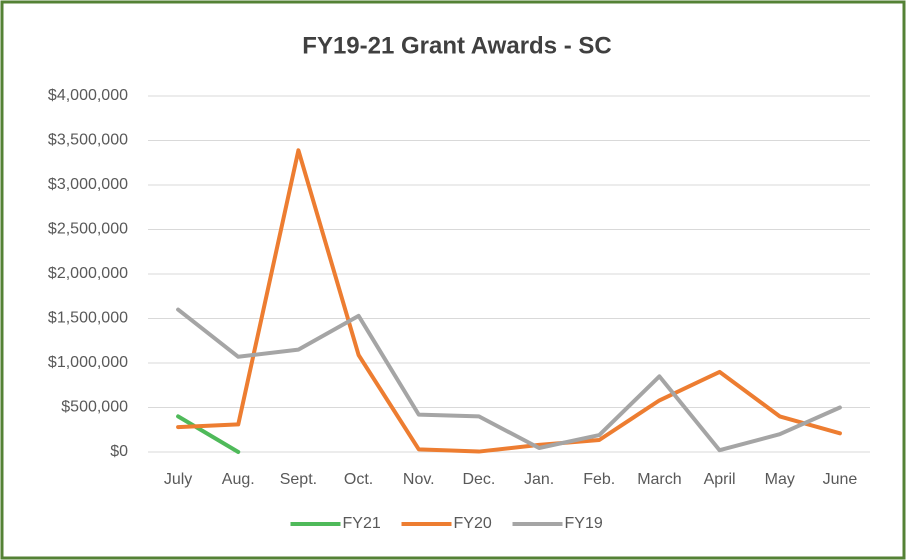  I want to click on y-tick-label: $2,500,000, so click(88, 229).